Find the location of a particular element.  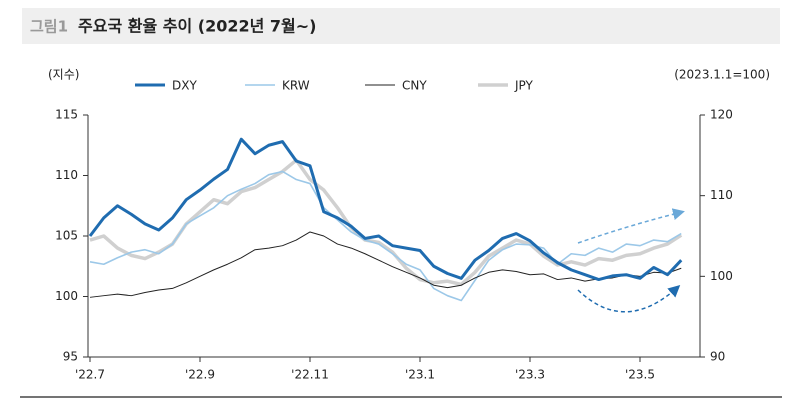

y-tick-label: 105 is located at coordinates (66, 236).